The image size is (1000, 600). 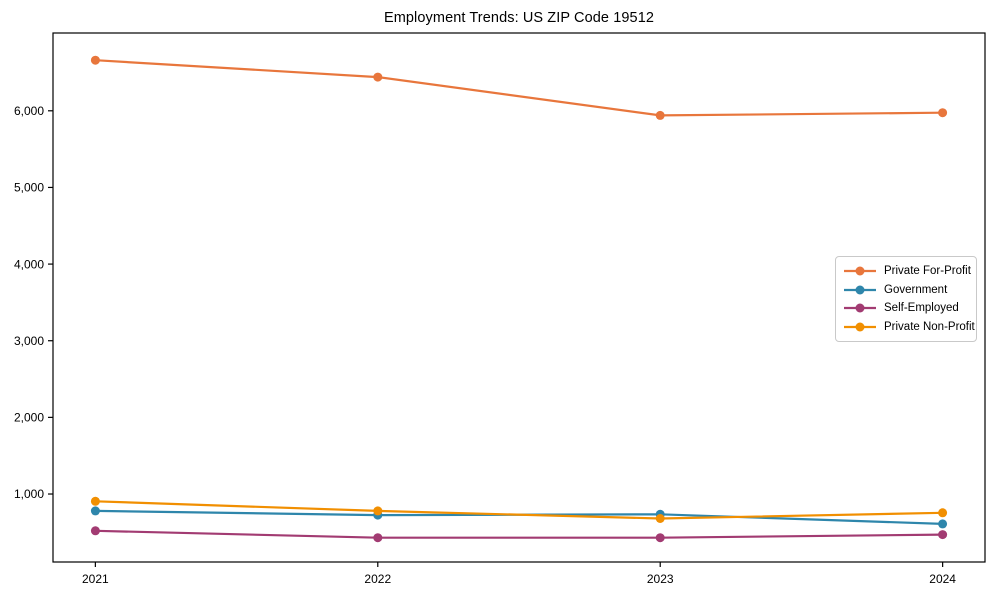 What do you see at coordinates (929, 326) in the screenshot?
I see `legend-label-private-non-profit: Private Non-Profit` at bounding box center [929, 326].